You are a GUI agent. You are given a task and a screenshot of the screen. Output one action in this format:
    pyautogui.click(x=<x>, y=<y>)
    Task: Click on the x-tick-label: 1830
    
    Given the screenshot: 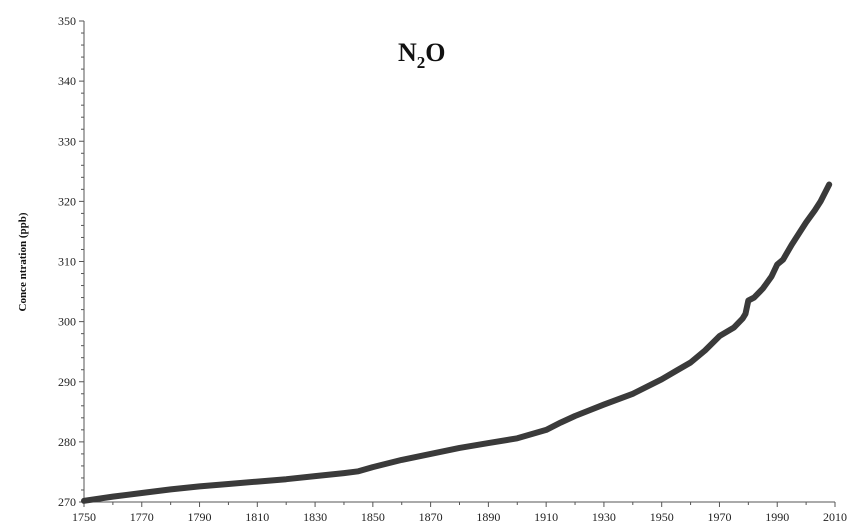 What is the action you would take?
    pyautogui.click(x=315, y=517)
    